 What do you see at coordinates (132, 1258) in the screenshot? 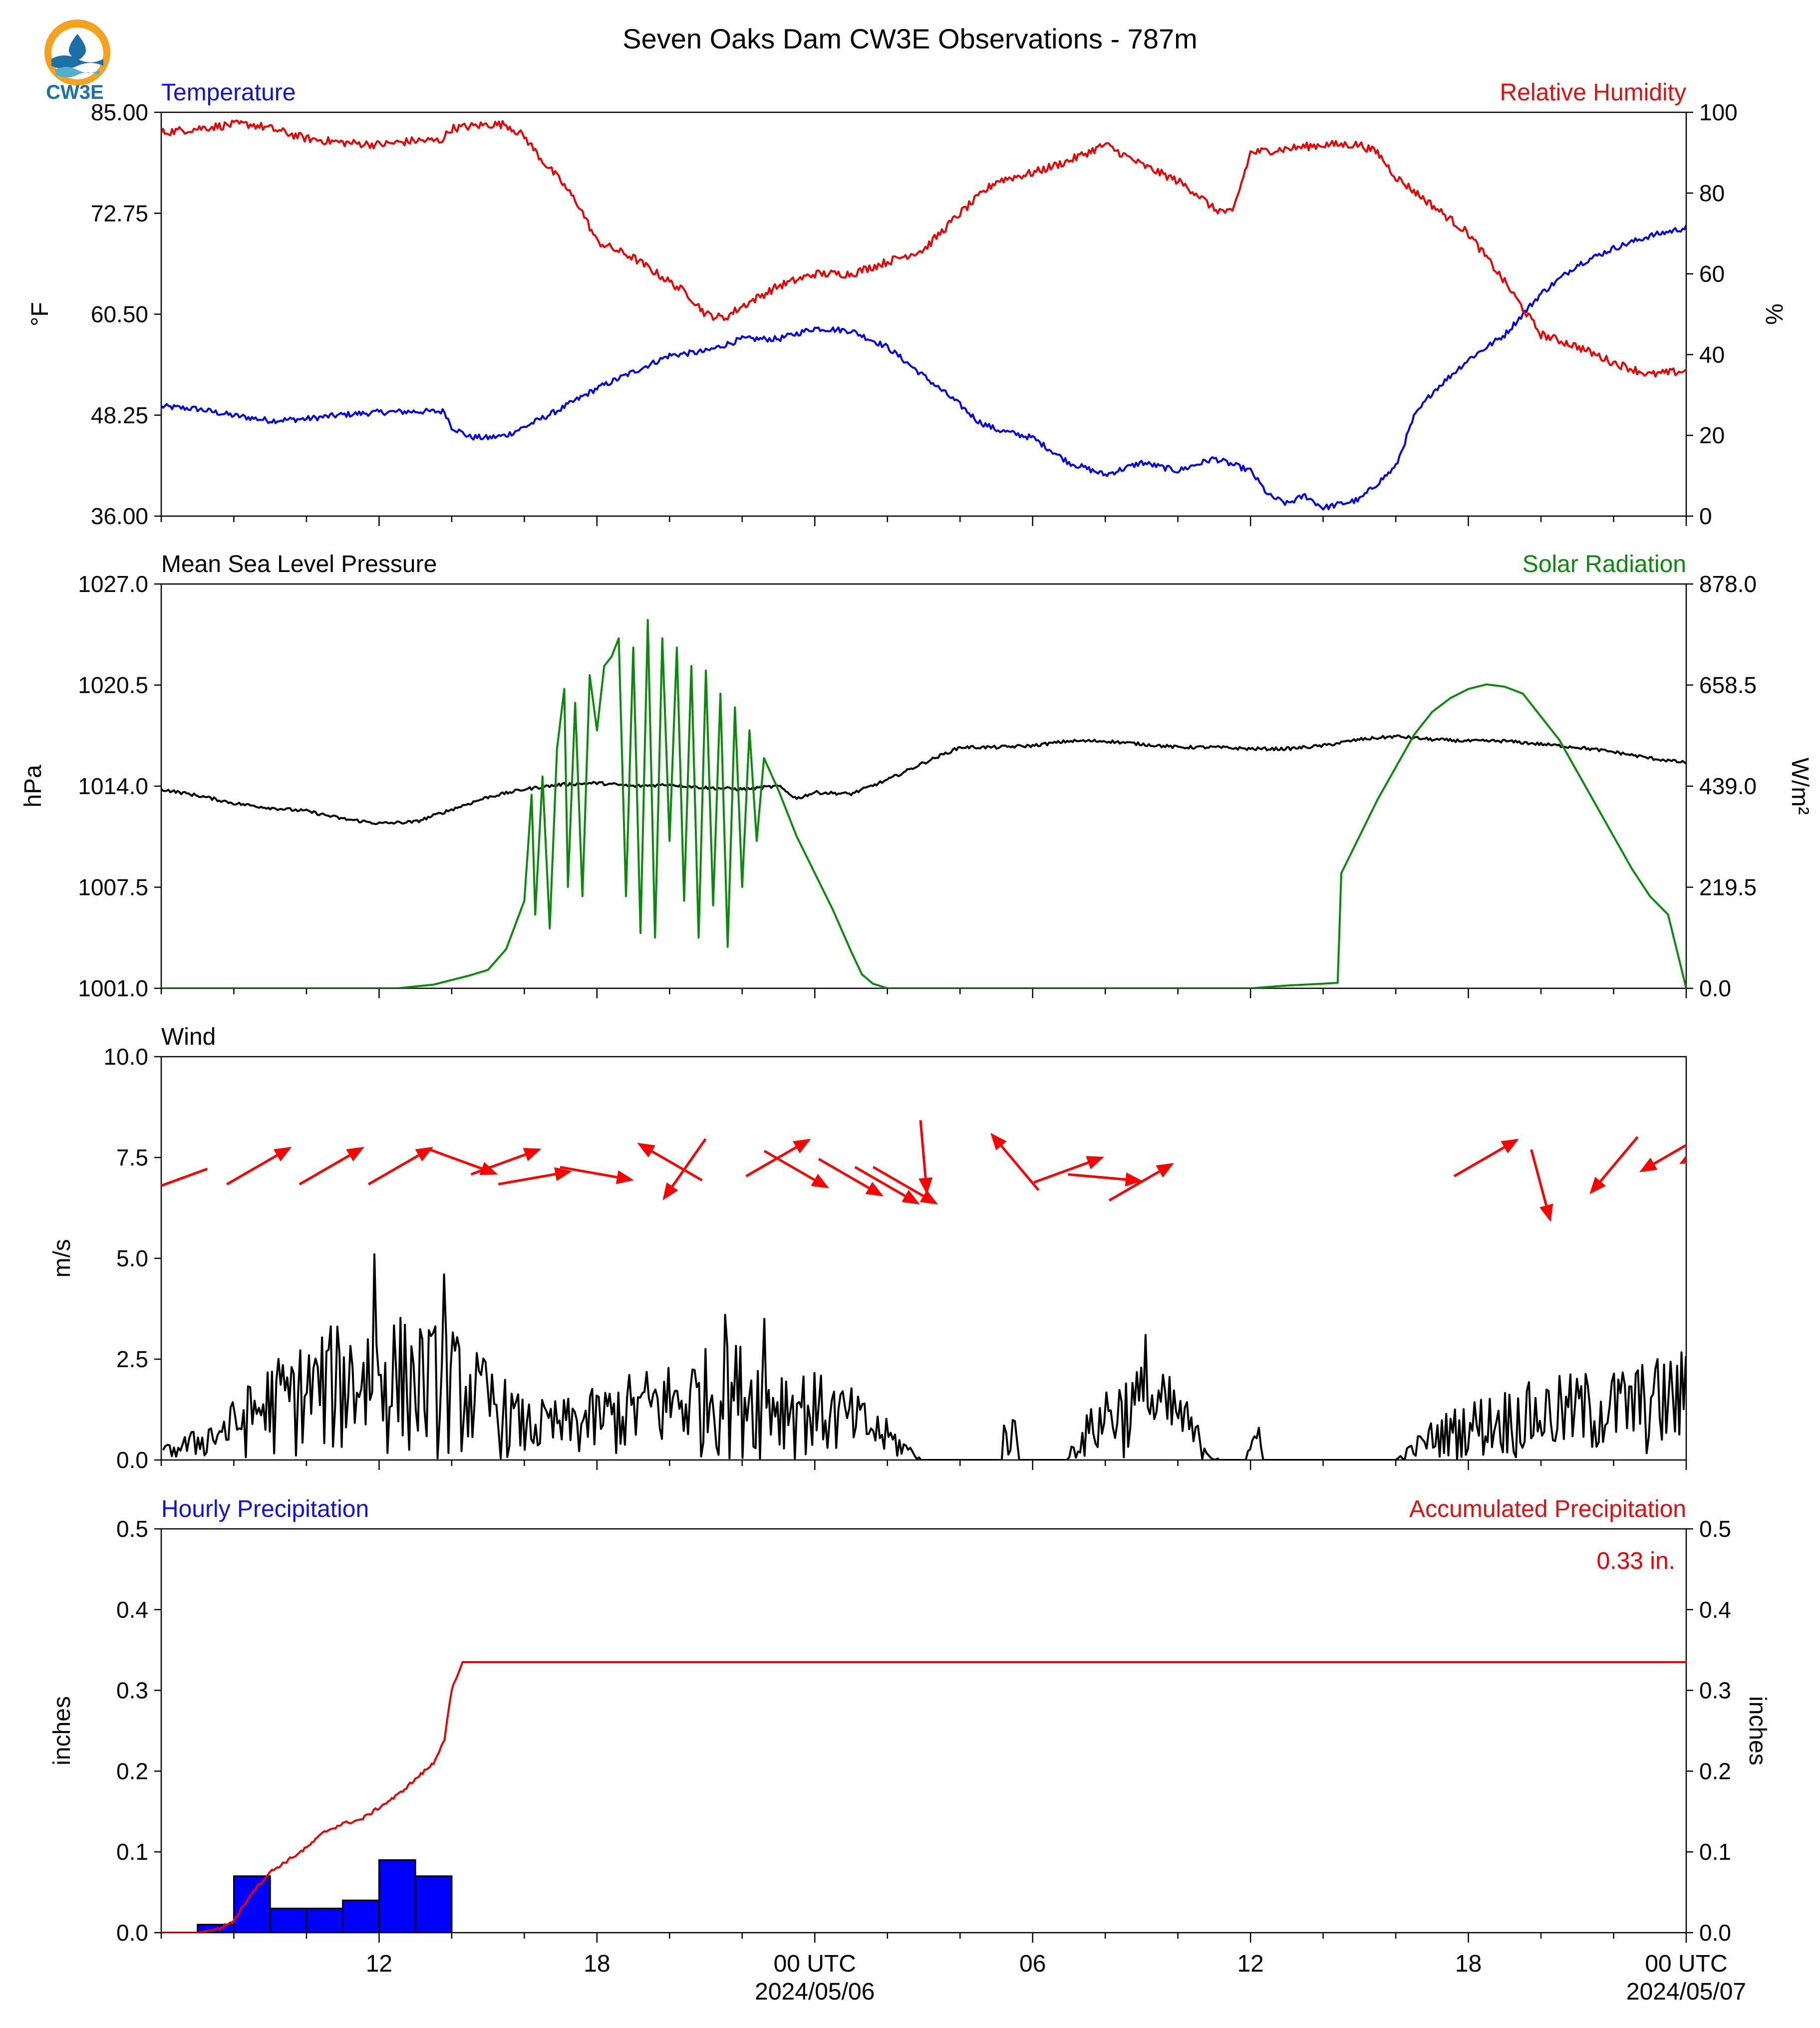
I see `y-tick-label-left: 5.0` at bounding box center [132, 1258].